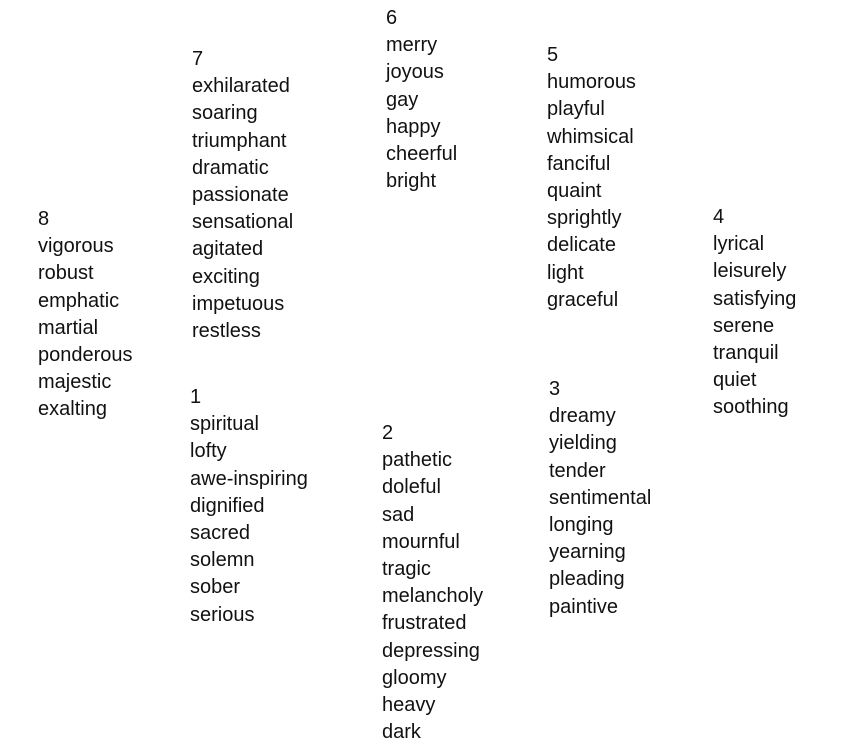 This screenshot has width=850, height=746. What do you see at coordinates (225, 113) in the screenshot?
I see `cluster-word: soaring` at bounding box center [225, 113].